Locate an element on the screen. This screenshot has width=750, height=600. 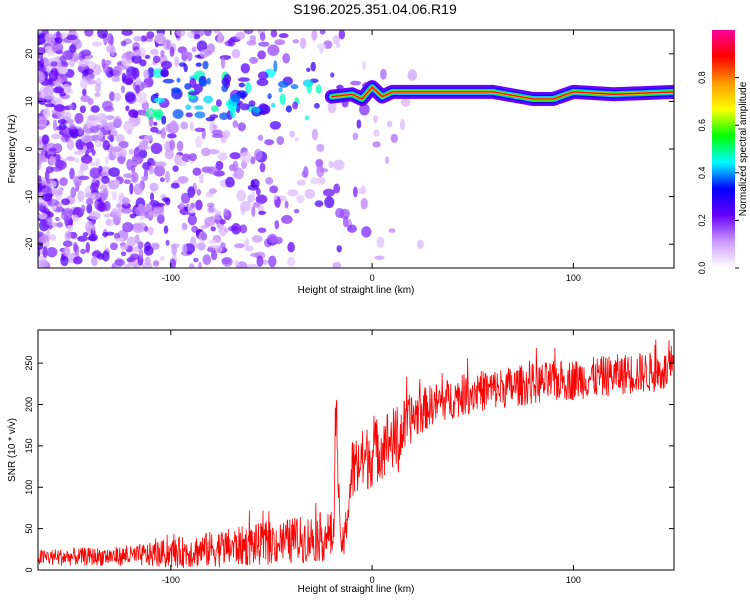
colorbar-tick-label: 0.2 is located at coordinates (702, 220).